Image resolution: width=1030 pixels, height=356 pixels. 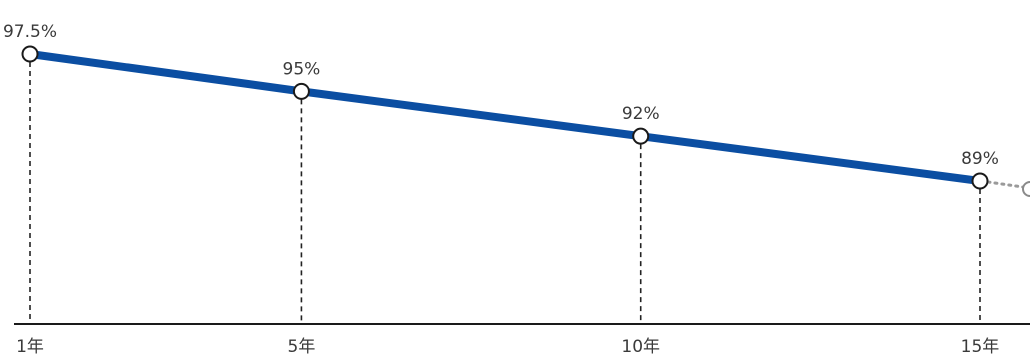 I want to click on data-label-15: 89%, so click(x=980, y=159).